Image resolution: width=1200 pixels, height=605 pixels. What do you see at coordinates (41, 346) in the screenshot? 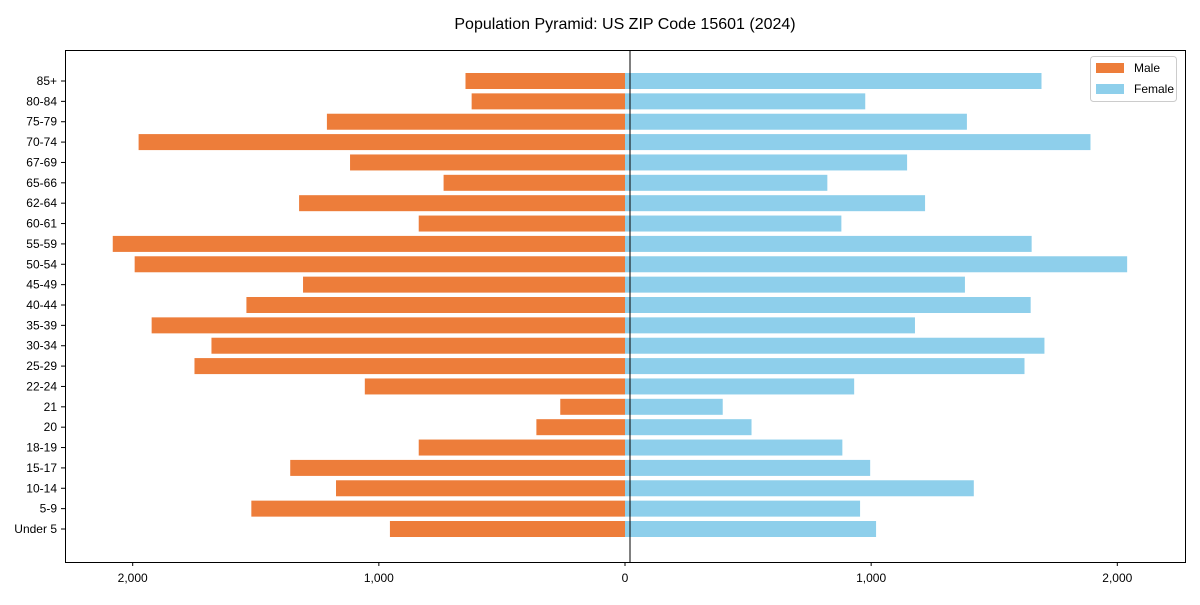
I see `y-tick-label: 30-34` at bounding box center [41, 346].